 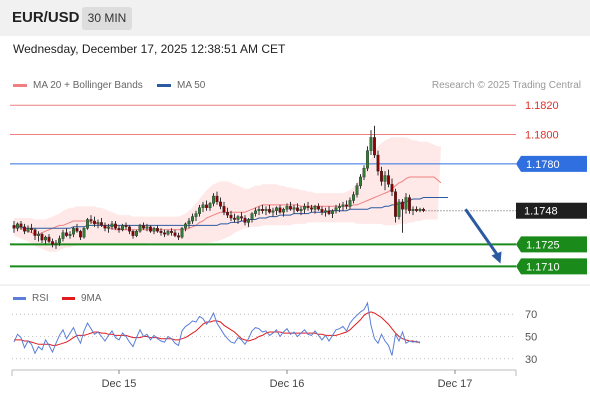 I want to click on header-bar: EUR/USD 30 MIN, so click(x=295, y=18).